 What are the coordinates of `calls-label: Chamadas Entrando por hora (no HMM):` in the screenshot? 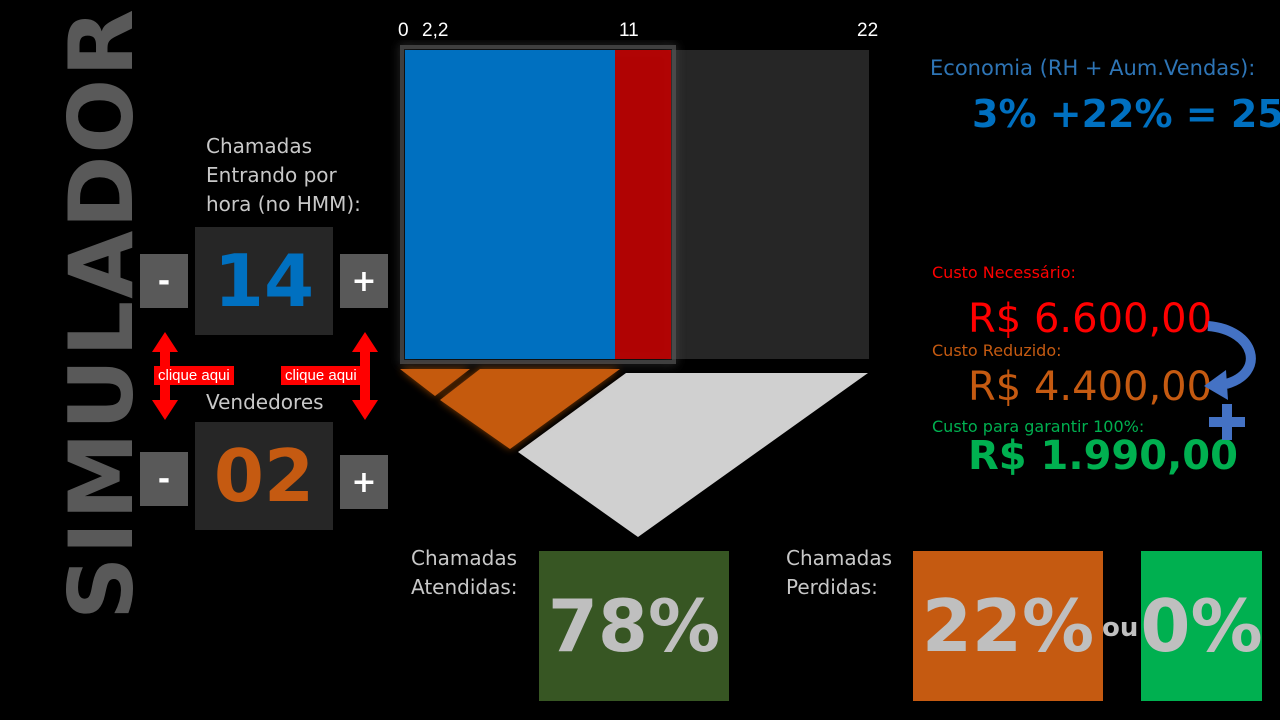 It's located at (283, 175).